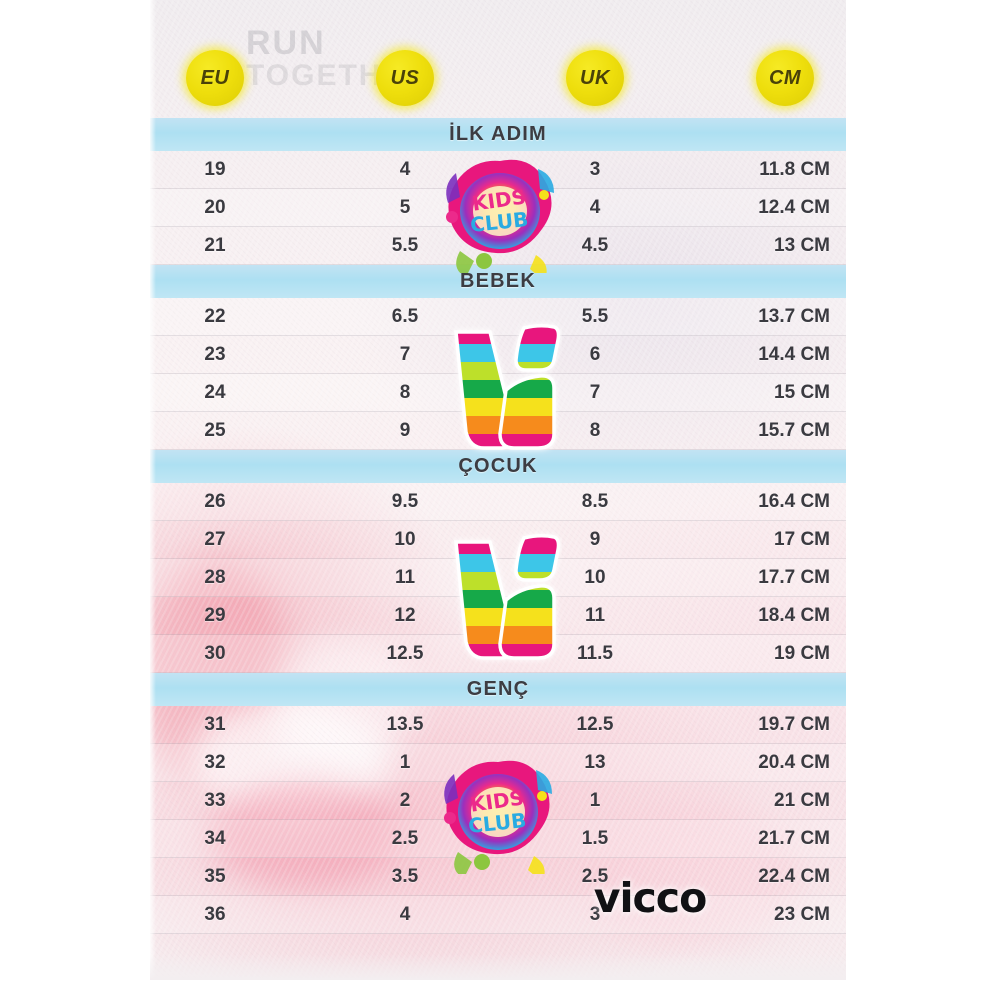 The width and height of the screenshot is (1000, 1000). I want to click on cell-uk: 1.5, so click(595, 838).